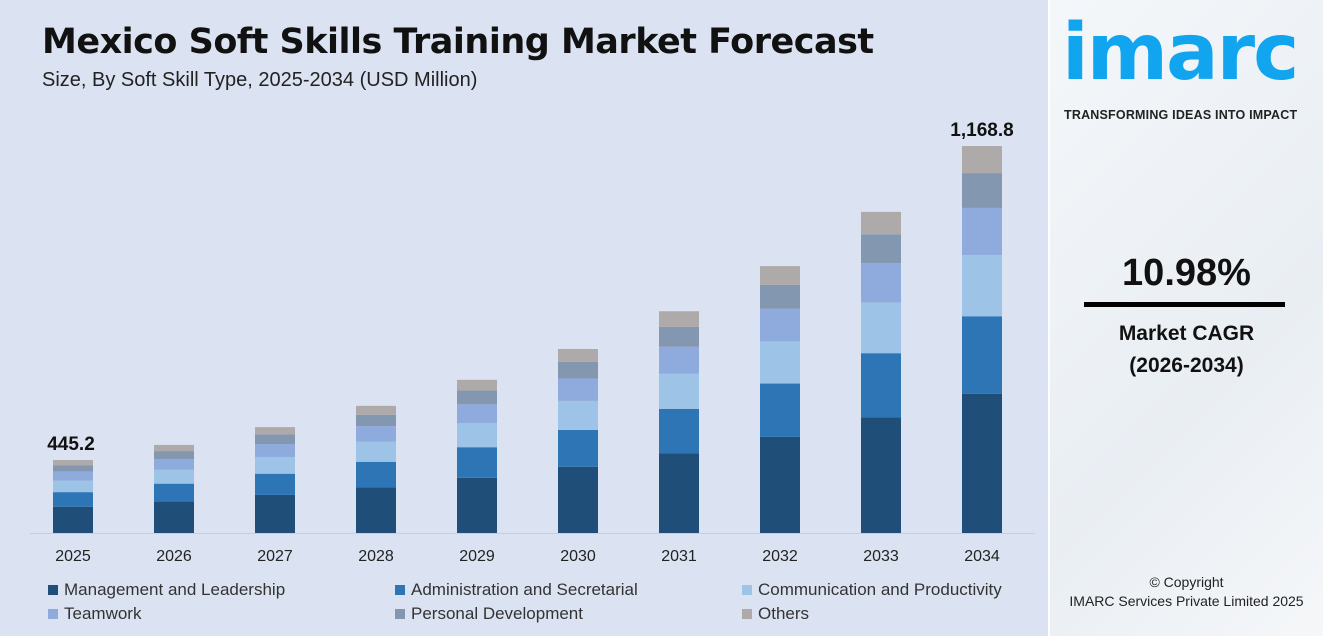 This screenshot has width=1323, height=636. What do you see at coordinates (780, 362) in the screenshot?
I see `bar-segment-communication-and-productivity-2032` at bounding box center [780, 362].